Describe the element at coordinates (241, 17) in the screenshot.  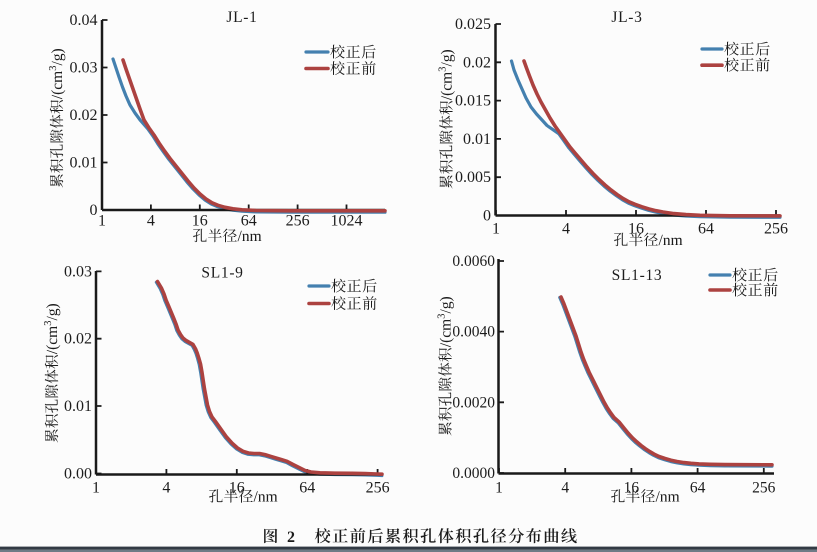
I see `svg-text: JL-1` at that location.